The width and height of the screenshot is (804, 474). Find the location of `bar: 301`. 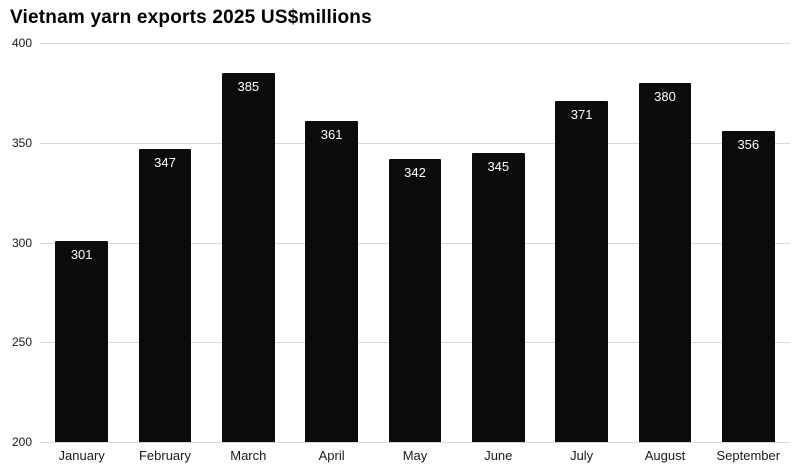

bar: 301 is located at coordinates (81, 341).